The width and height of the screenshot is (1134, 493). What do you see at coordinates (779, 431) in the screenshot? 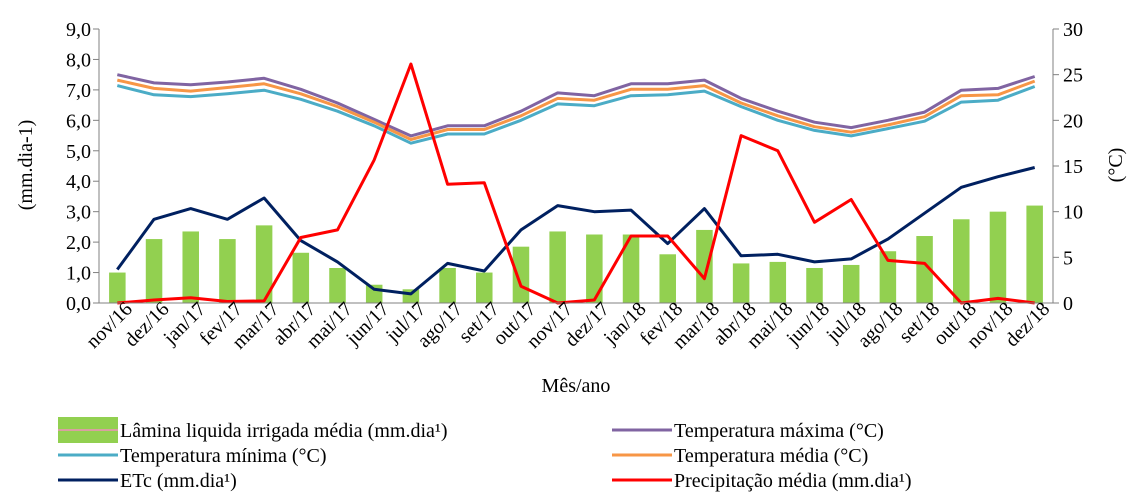
I see `legend-label: Temperatura máxima (°C)` at bounding box center [779, 431].